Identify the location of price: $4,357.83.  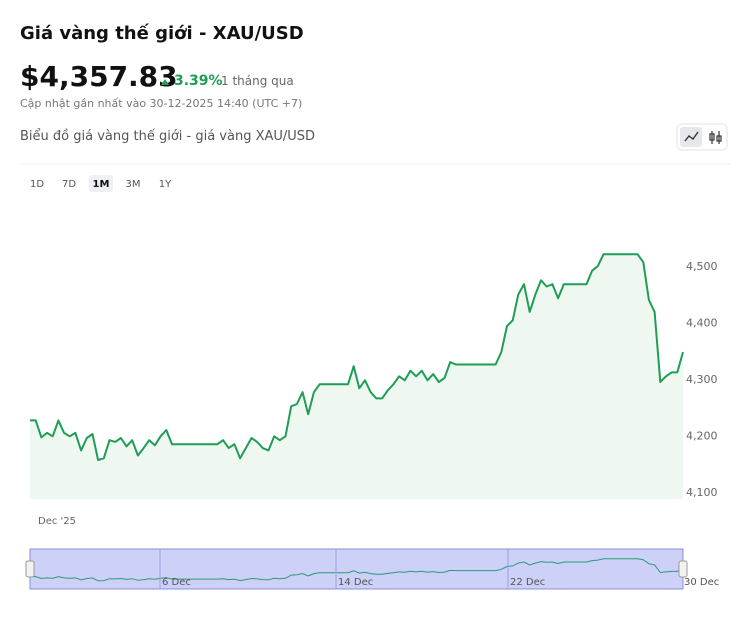
(99, 76).